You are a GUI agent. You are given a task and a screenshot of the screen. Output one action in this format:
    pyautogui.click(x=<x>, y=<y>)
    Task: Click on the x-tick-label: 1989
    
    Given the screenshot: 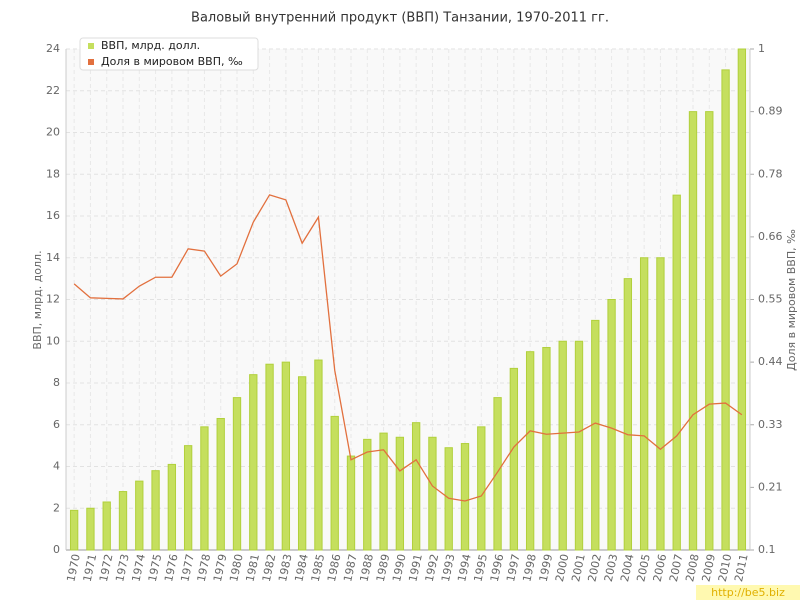 What is the action you would take?
    pyautogui.click(x=383, y=568)
    